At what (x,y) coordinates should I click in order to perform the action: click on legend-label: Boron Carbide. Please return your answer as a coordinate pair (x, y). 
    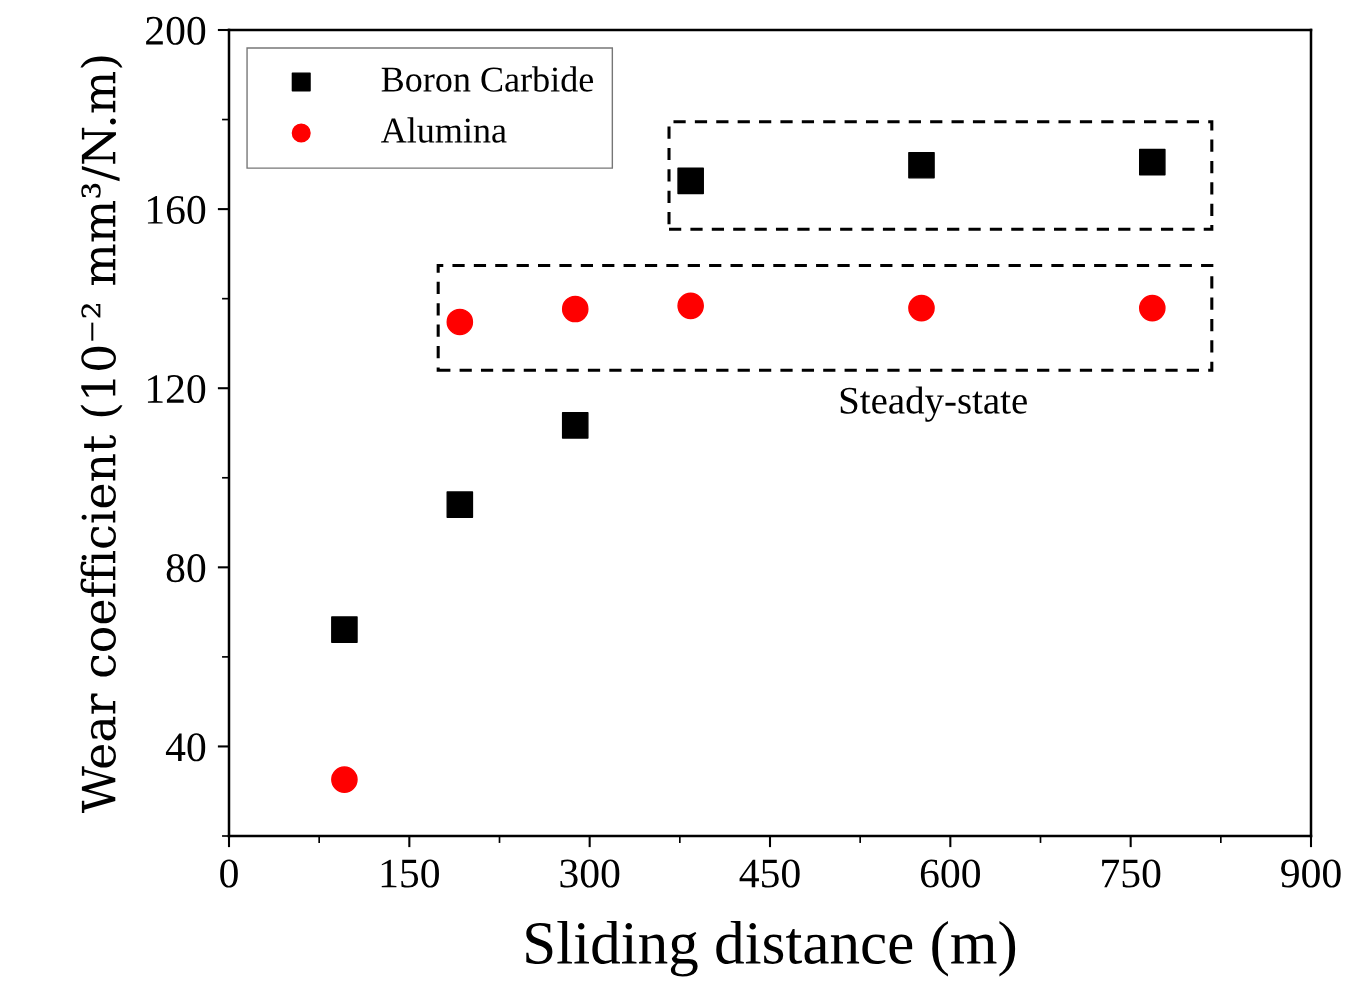
    Looking at the image, I should click on (487, 79).